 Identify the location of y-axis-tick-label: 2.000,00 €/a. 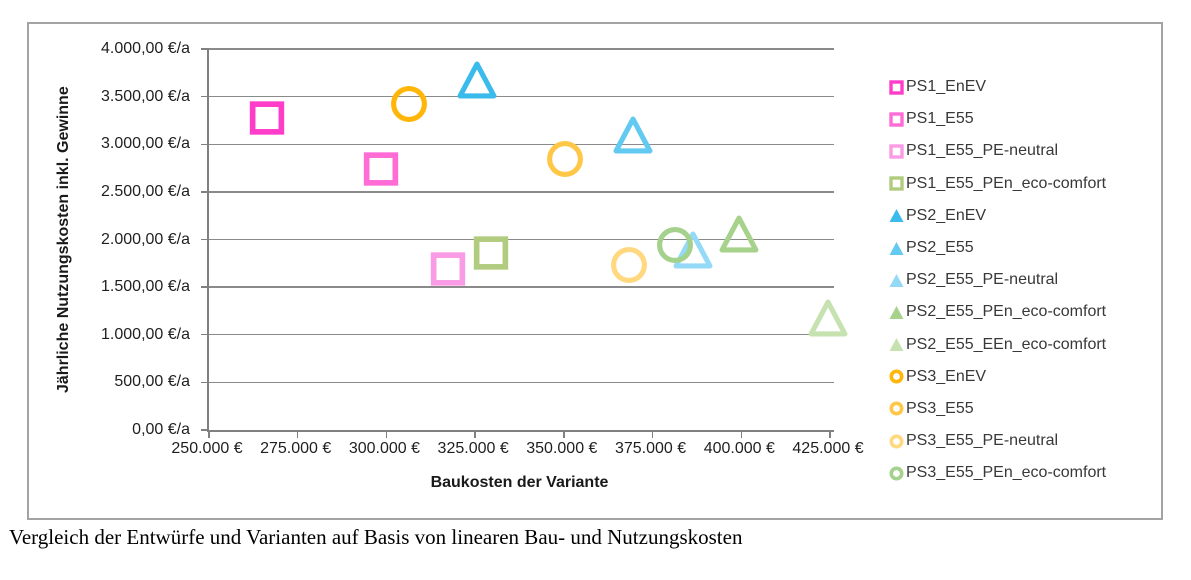
(145, 239).